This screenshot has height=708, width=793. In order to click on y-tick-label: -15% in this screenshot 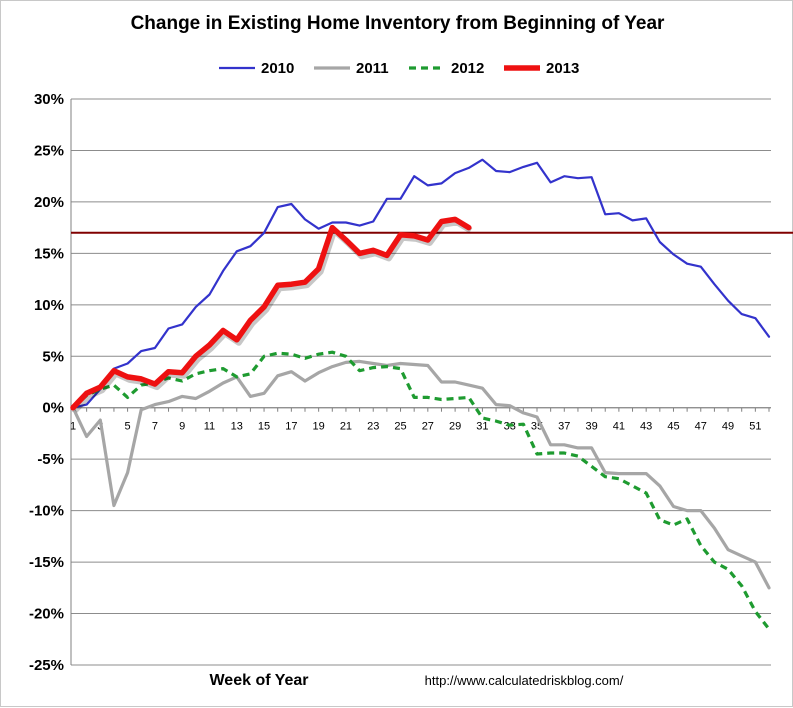, I will do `click(46, 562)`.